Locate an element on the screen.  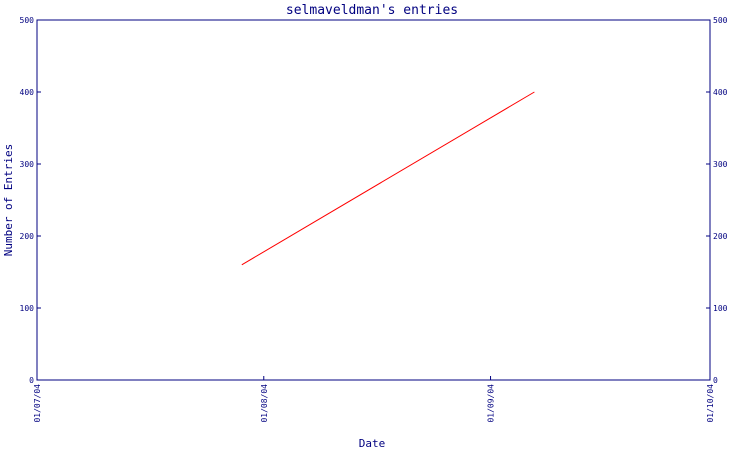
x-tick-label: 01/10/04 is located at coordinates (710, 403).